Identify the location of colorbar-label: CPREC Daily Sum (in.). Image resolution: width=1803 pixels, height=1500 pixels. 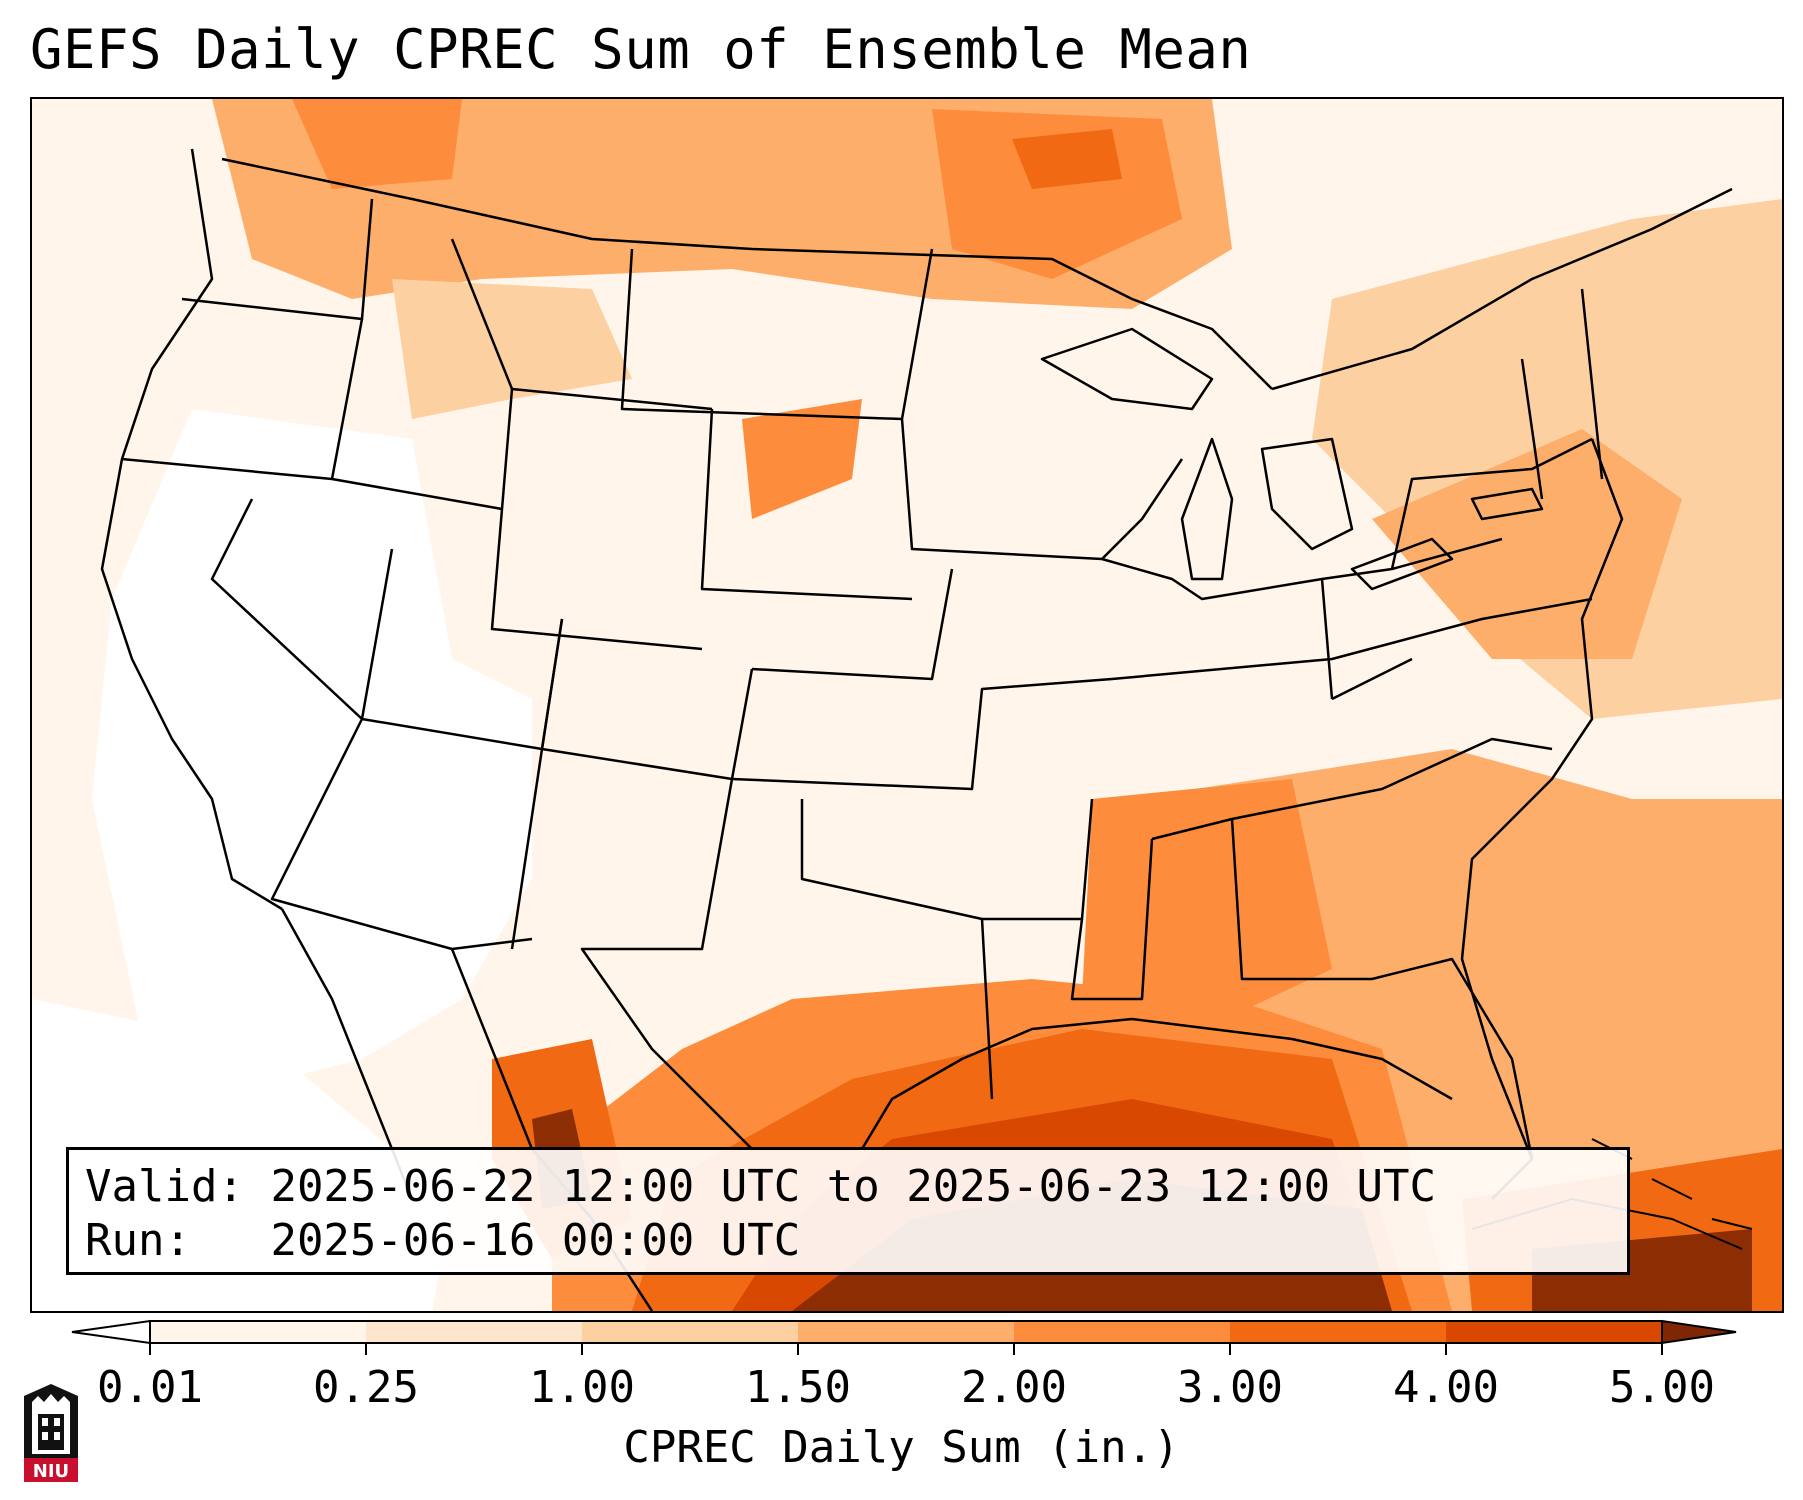
(901, 1447).